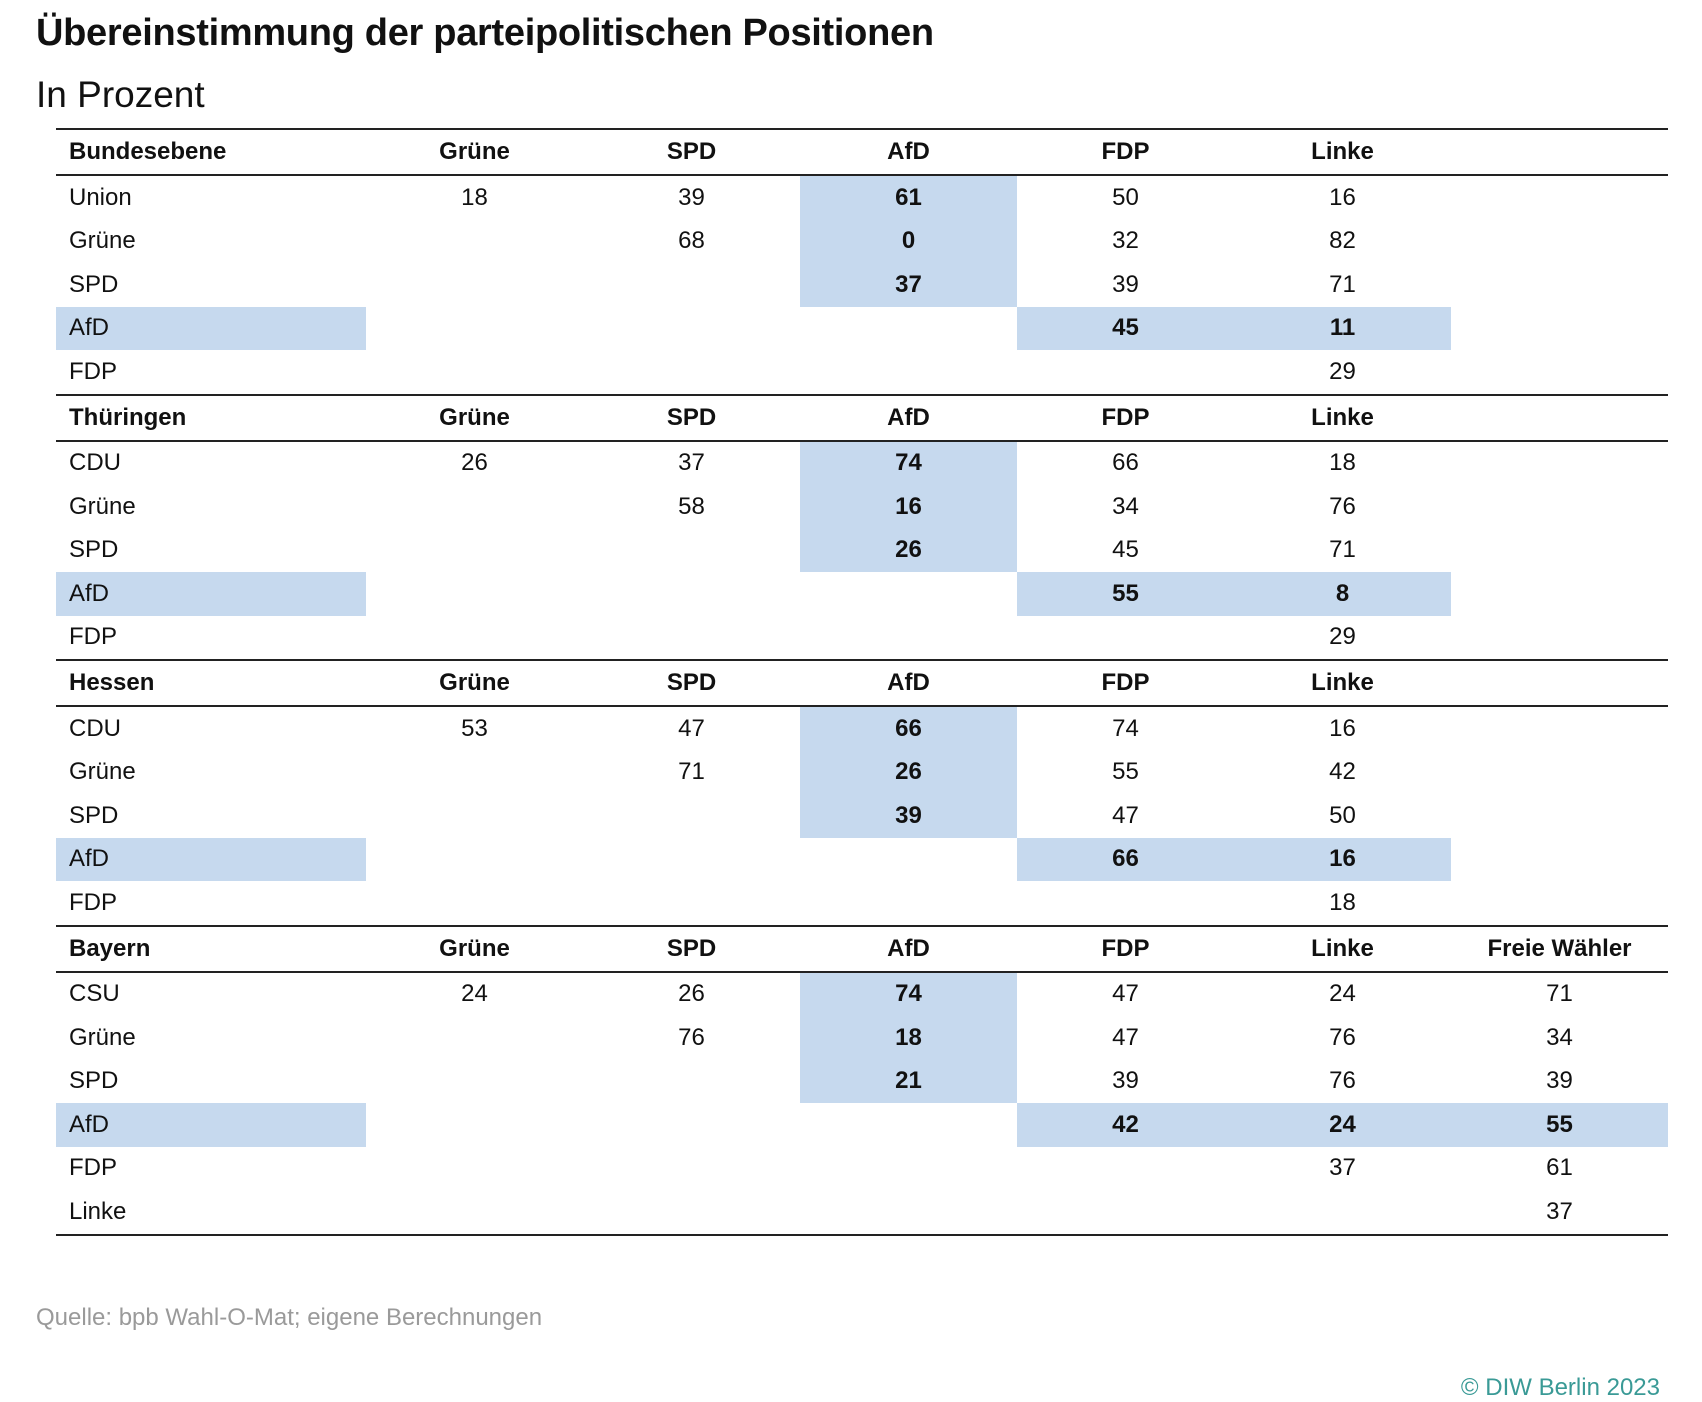 Image resolution: width=1702 pixels, height=1402 pixels. I want to click on table-row: AfD 66 16, so click(862, 859).